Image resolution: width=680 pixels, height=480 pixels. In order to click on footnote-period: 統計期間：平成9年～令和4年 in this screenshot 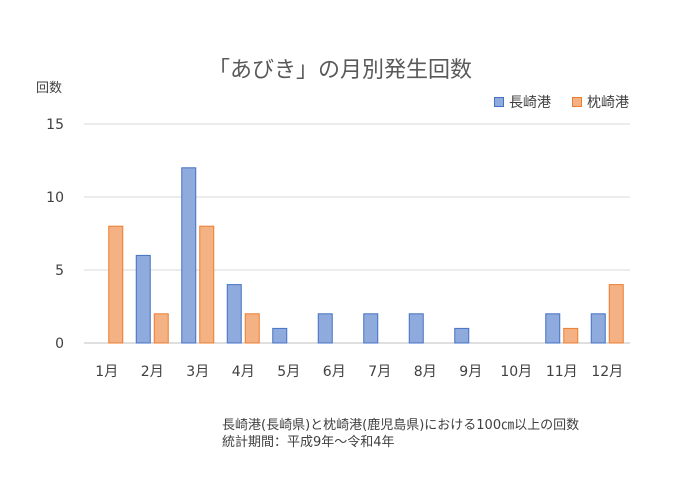, I will do `click(308, 442)`.